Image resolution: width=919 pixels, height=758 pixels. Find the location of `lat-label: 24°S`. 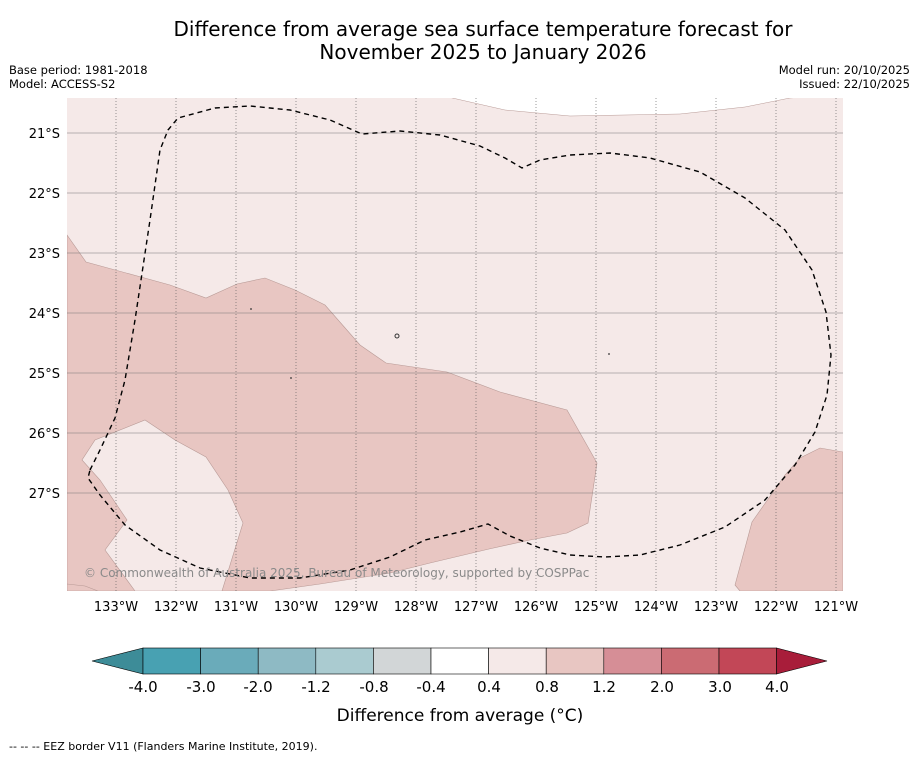

lat-label: 24°S is located at coordinates (44, 314).